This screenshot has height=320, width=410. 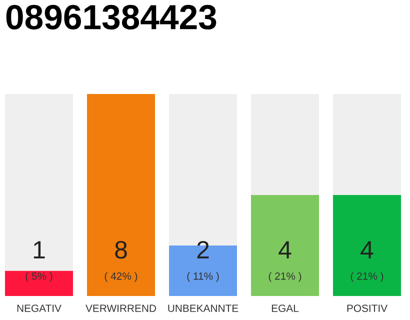 What do you see at coordinates (367, 308) in the screenshot?
I see `x-tick-label: POSITIV` at bounding box center [367, 308].